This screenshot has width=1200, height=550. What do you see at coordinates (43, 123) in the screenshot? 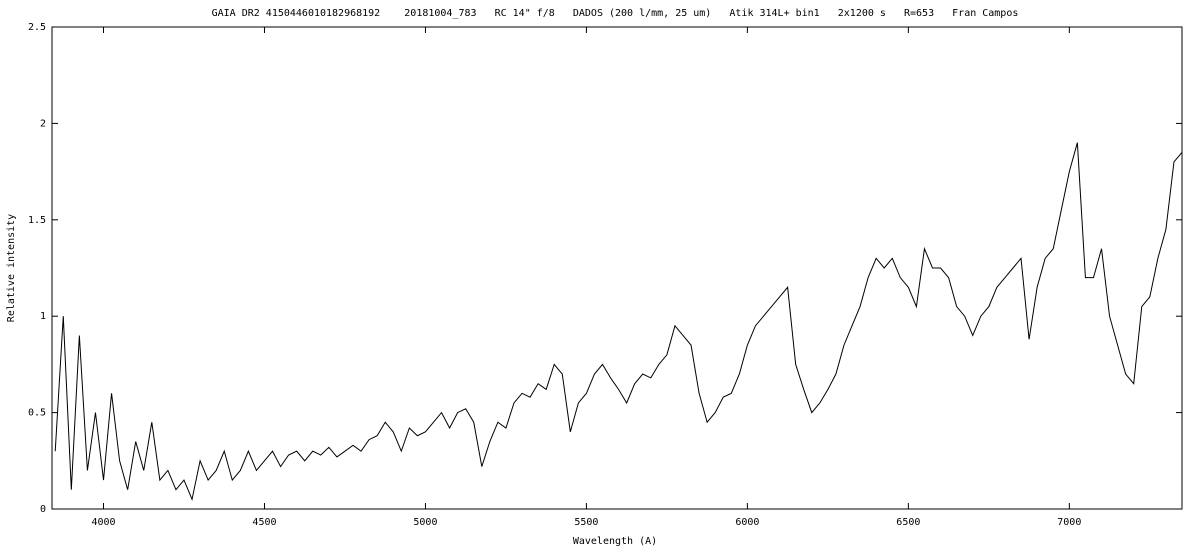
I see `y-tick-label: 2` at bounding box center [43, 123].